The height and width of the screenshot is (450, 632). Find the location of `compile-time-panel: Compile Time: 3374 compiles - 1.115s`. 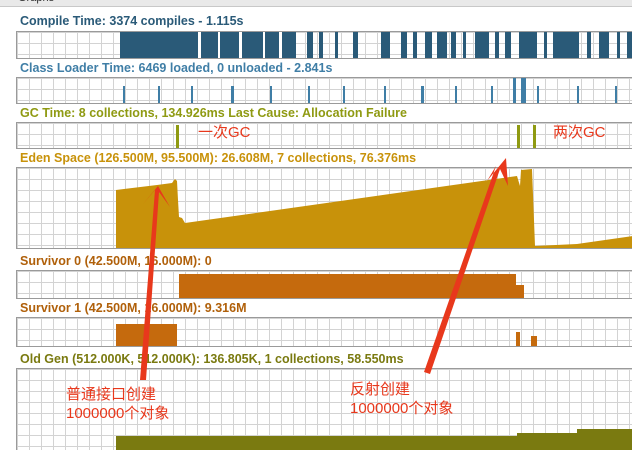

compile-time-panel: Compile Time: 3374 compiles - 1.115s is located at coordinates (316, 37).